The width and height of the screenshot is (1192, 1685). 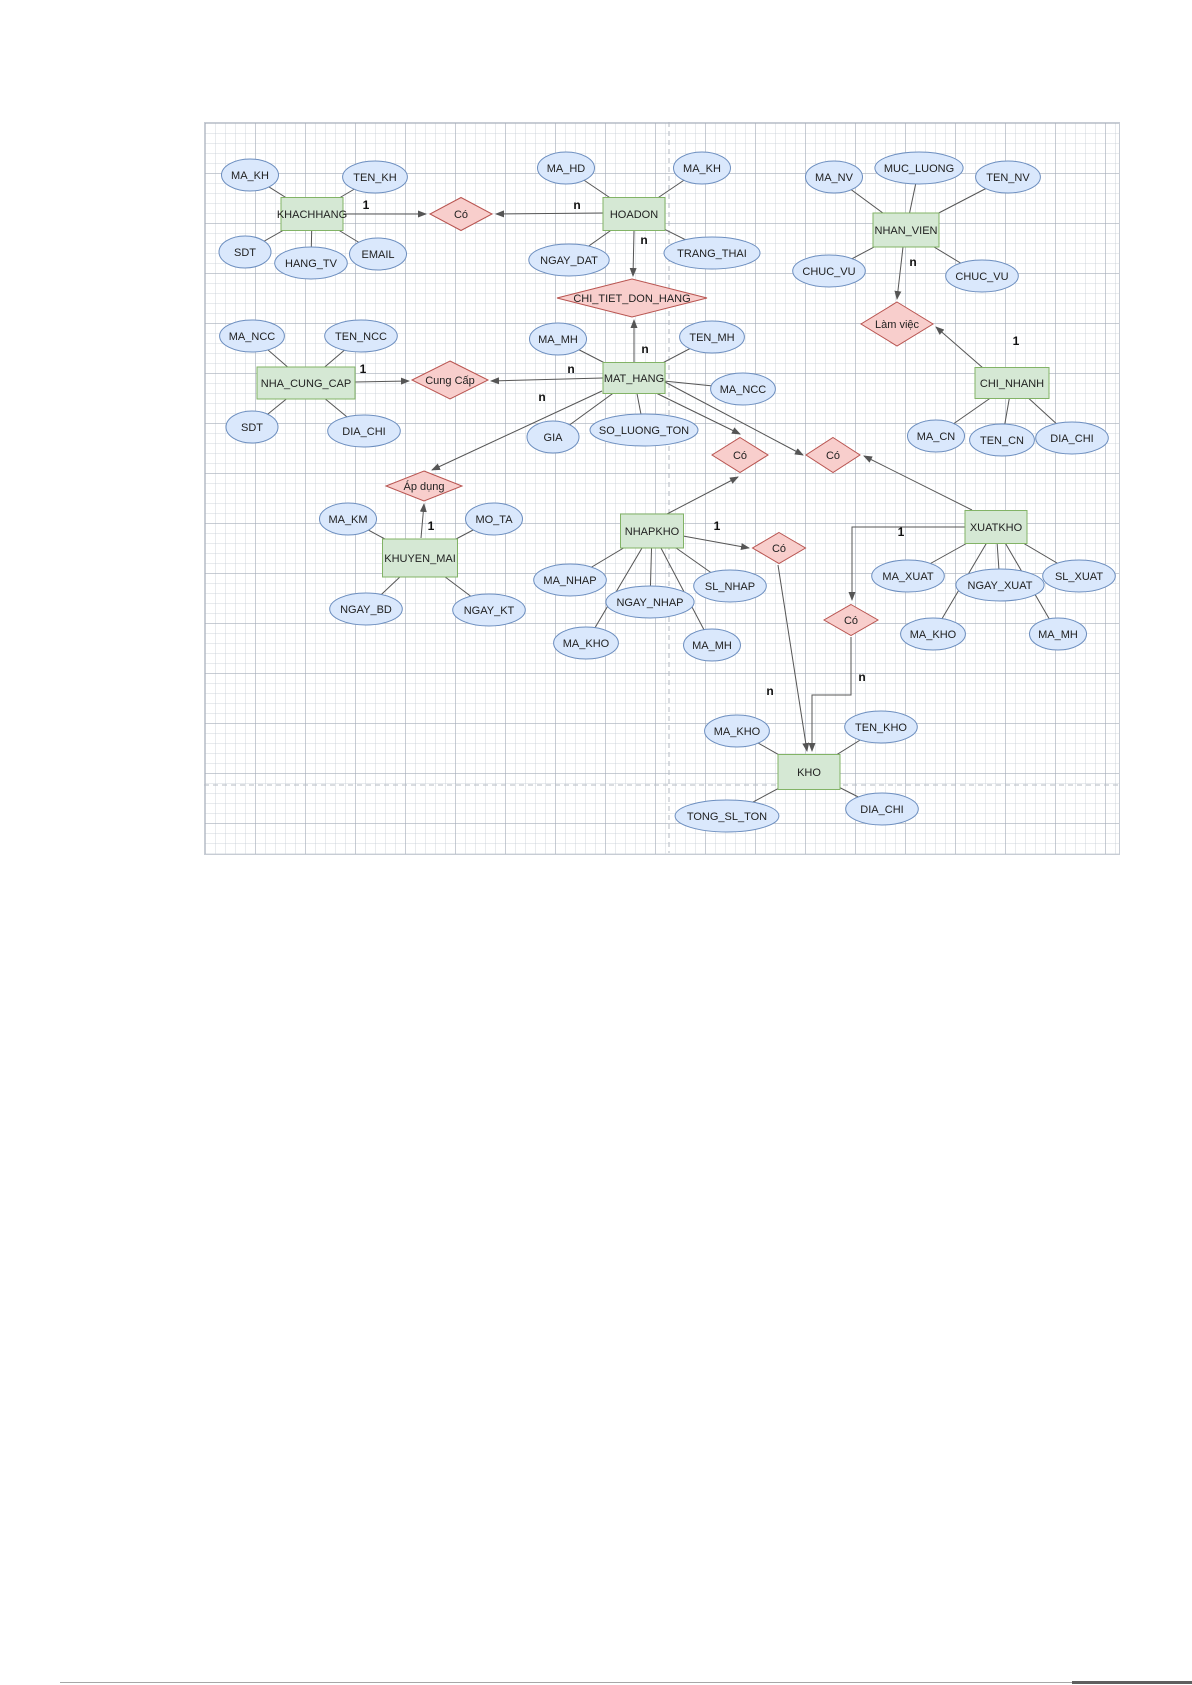 I want to click on entity-chi_nhanh: CHI_NHANH, so click(x=1012, y=383).